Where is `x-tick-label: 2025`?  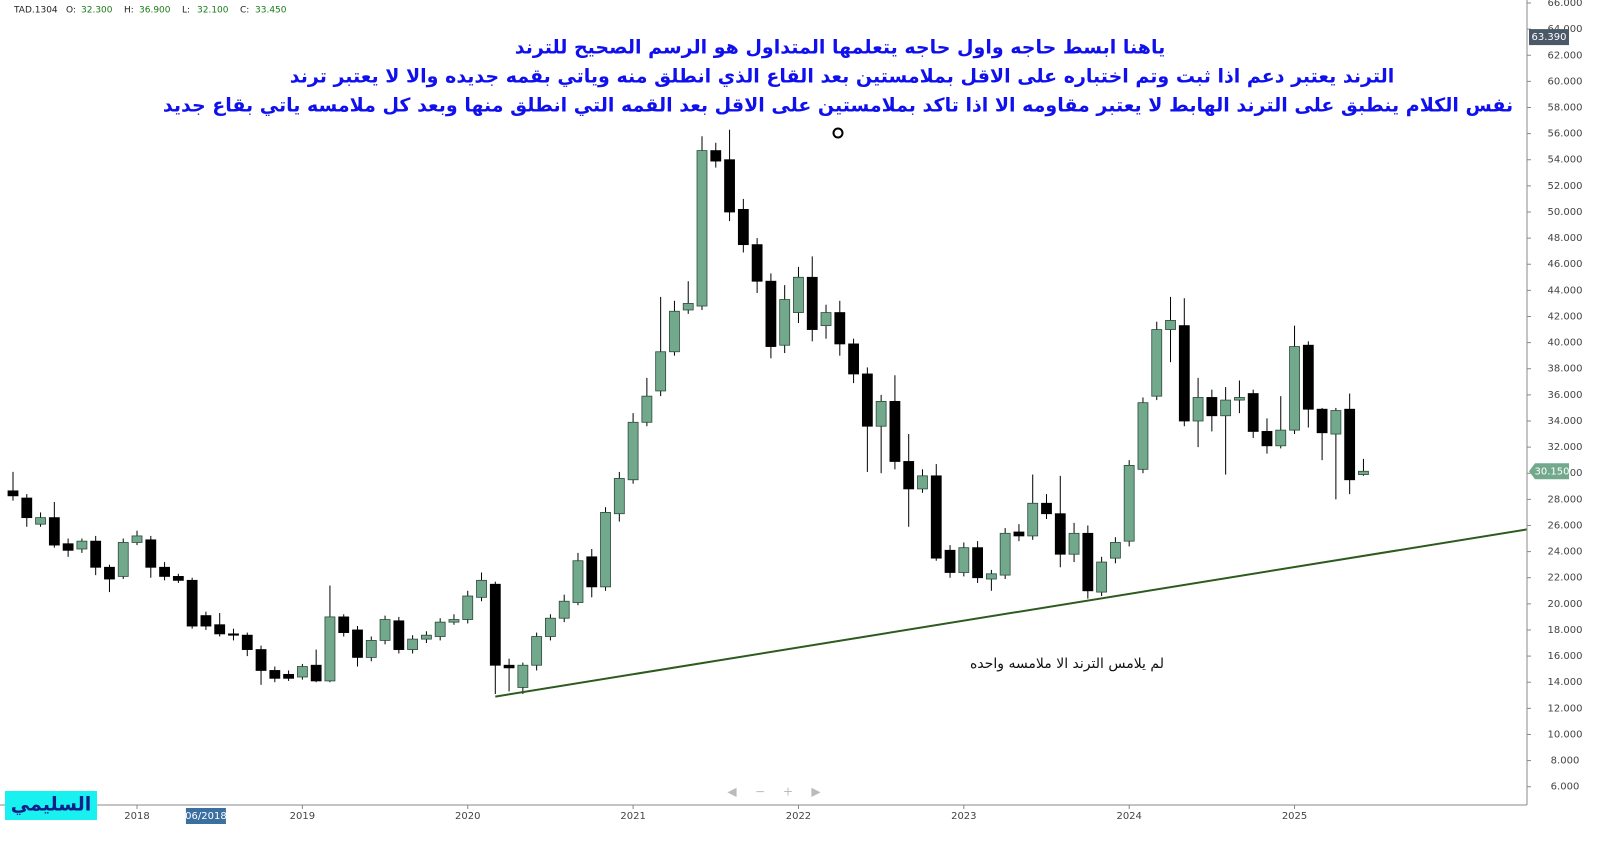 x-tick-label: 2025 is located at coordinates (1294, 816).